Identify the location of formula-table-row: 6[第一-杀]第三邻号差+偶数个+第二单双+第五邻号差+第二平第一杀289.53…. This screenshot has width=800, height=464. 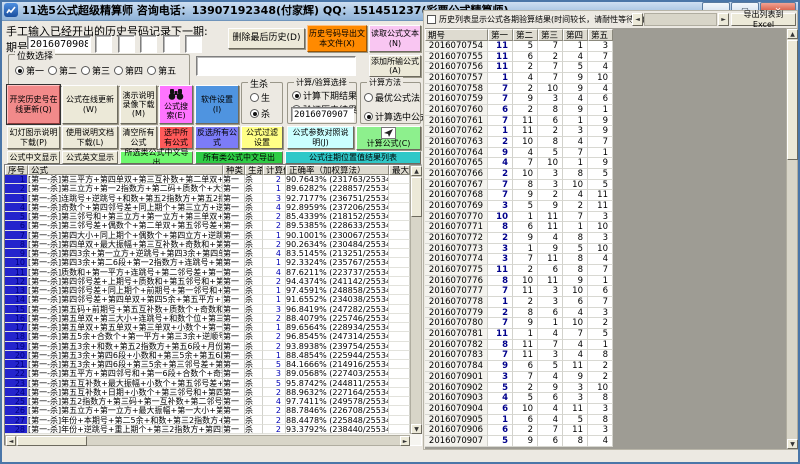
(207, 226).